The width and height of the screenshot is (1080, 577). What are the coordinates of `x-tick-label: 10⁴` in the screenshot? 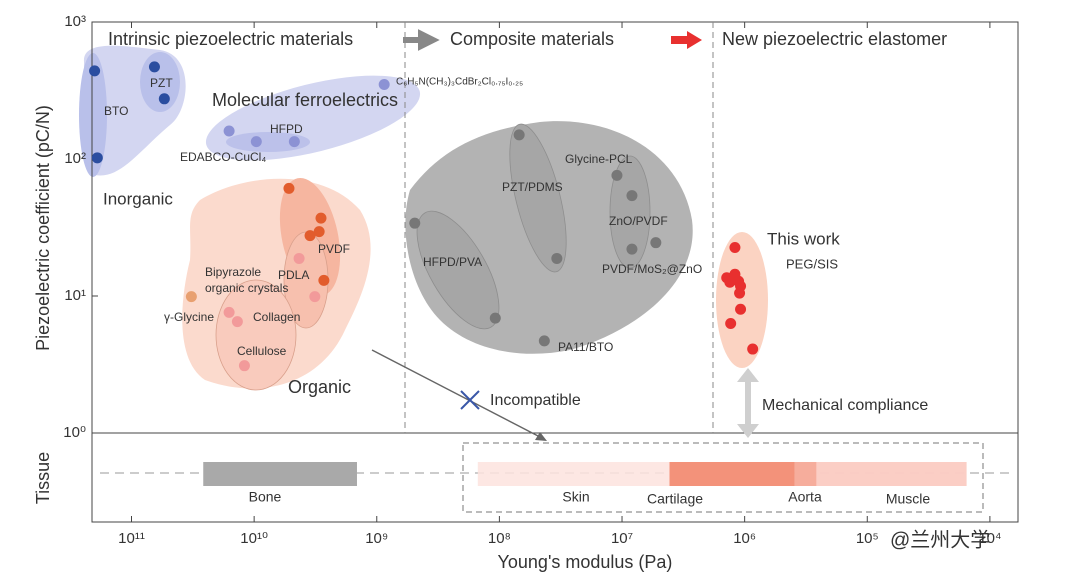 It's located at (989, 538).